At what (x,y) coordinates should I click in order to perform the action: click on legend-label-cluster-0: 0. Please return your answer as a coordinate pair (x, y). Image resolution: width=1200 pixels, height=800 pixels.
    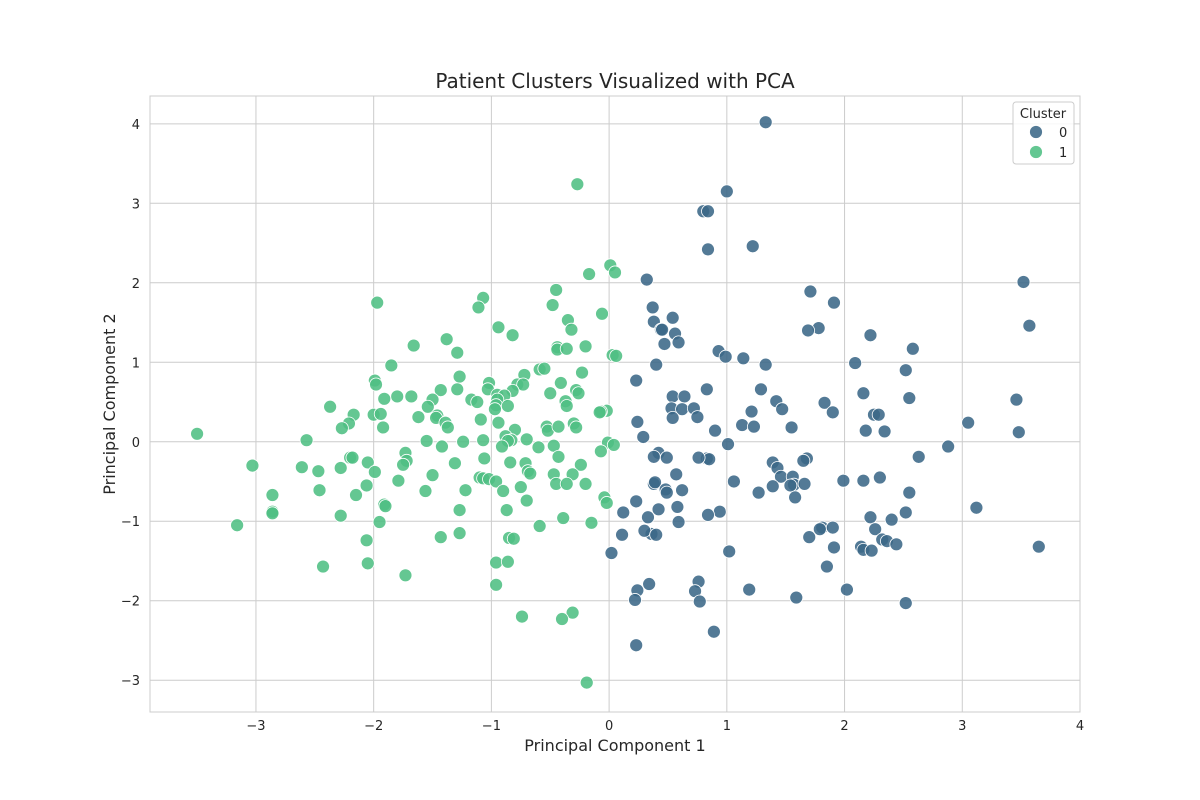
    Looking at the image, I should click on (1063, 133).